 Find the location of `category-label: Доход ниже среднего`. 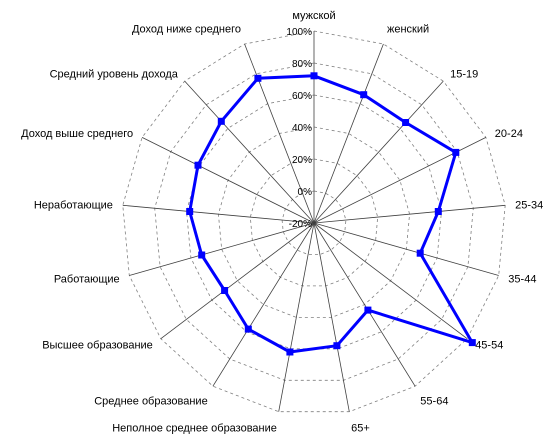

category-label: Доход ниже среднего is located at coordinates (186, 30).